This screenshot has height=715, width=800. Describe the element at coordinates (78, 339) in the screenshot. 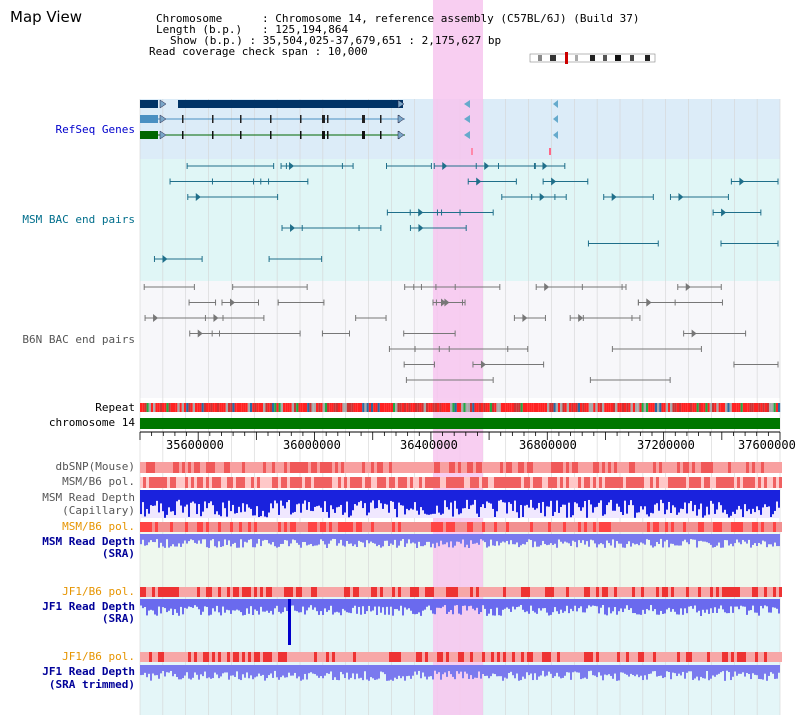

I see `track-label-b6n-bac: B6N BAC end pairs` at that location.